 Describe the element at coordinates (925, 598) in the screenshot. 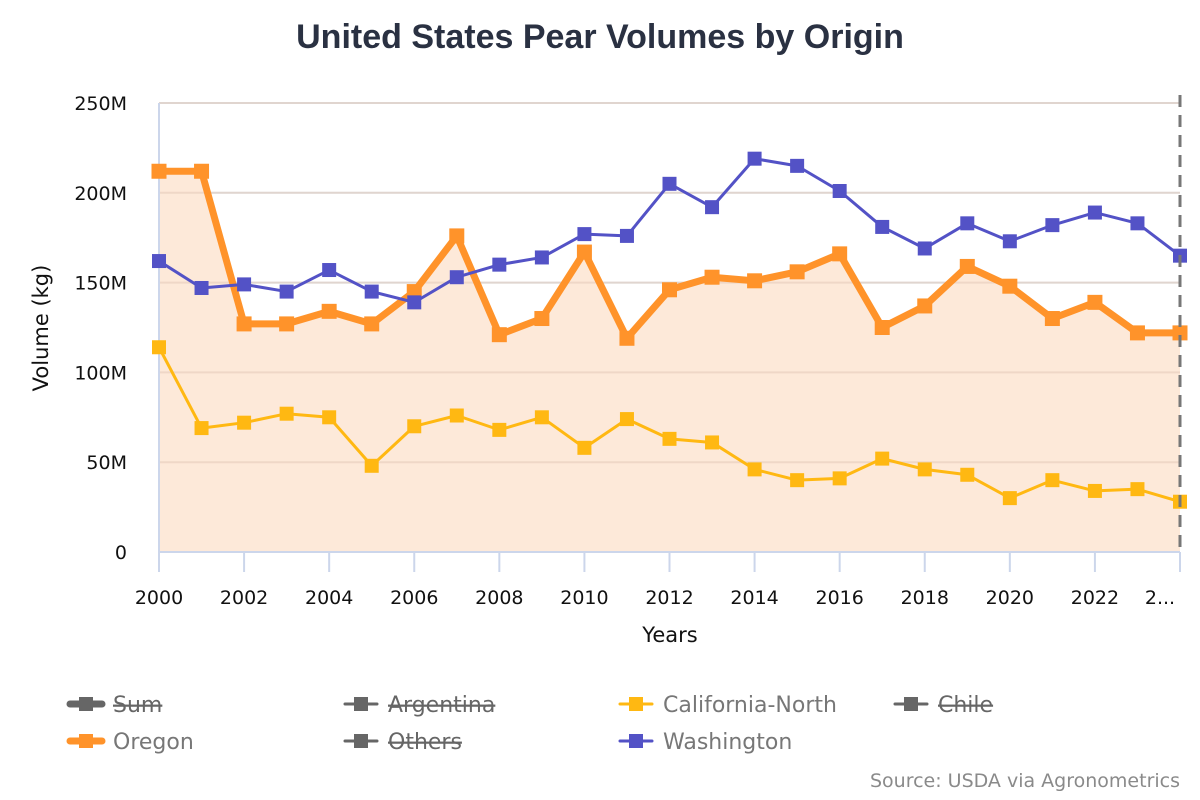

I see `x-tick-label: 2018` at that location.